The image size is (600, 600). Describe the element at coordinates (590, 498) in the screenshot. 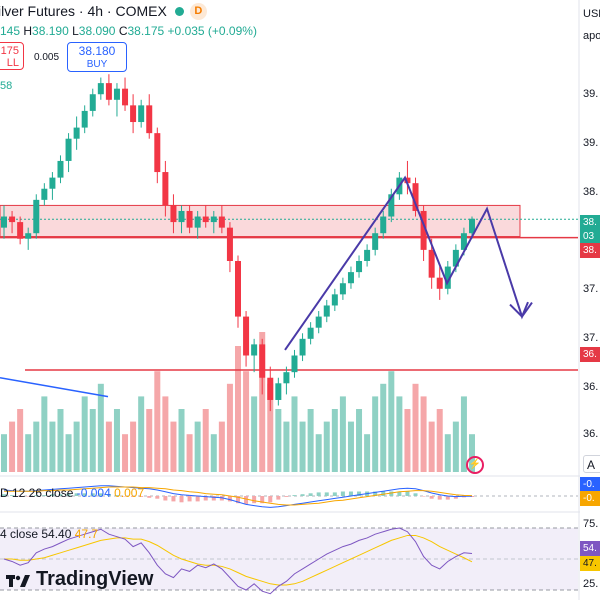

I see `macd-signal-tag: -0.` at that location.